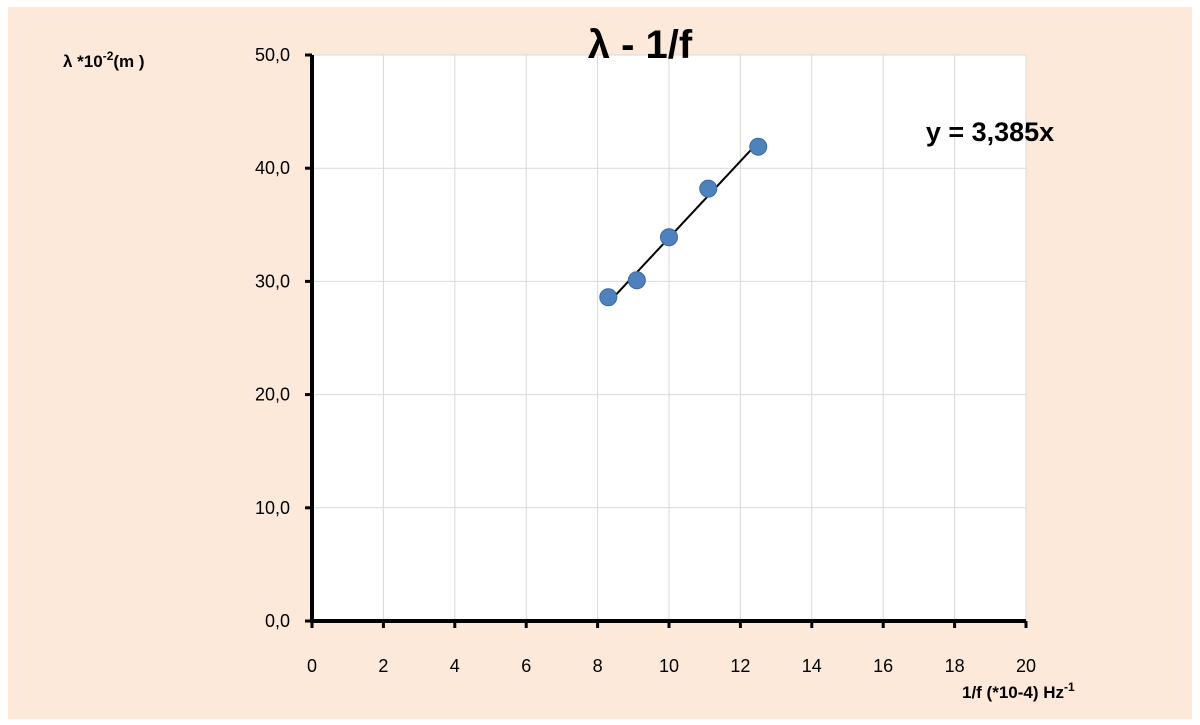 The width and height of the screenshot is (1200, 725). What do you see at coordinates (1069, 687) in the screenshot?
I see `x-axis-label-exponent: -1` at bounding box center [1069, 687].